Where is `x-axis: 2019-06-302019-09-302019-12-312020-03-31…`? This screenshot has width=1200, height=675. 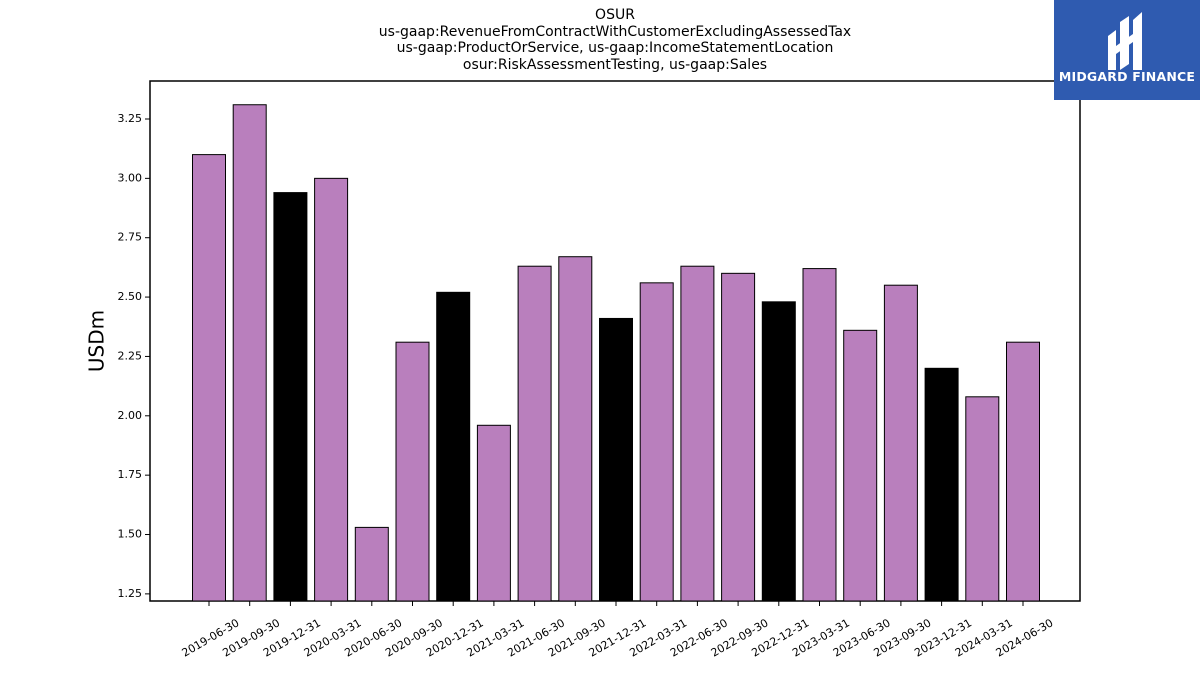
x-axis: 2019-06-302019-09-302019-12-312020-03-31… is located at coordinates (618, 630).